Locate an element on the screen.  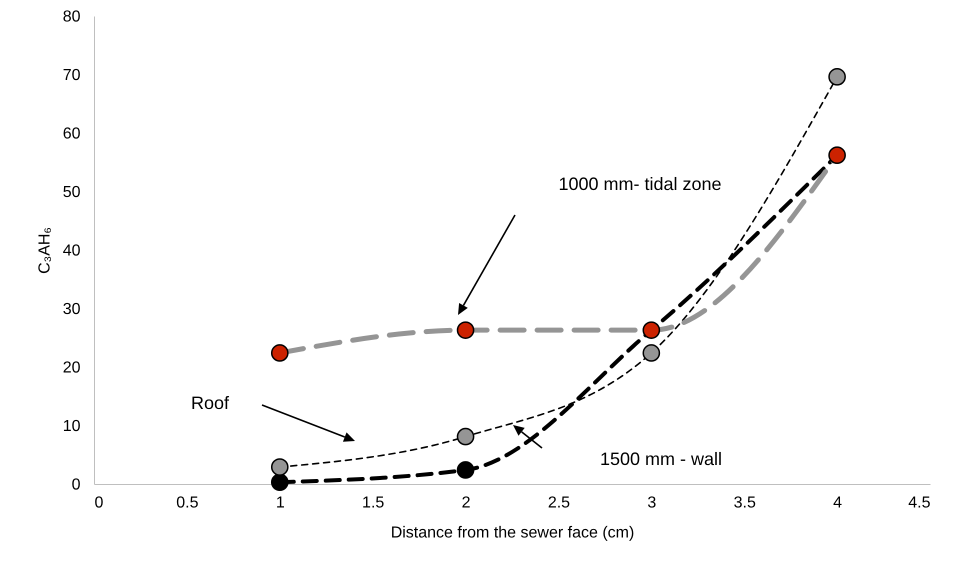
y-tick-label: 30 is located at coordinates (71, 309).